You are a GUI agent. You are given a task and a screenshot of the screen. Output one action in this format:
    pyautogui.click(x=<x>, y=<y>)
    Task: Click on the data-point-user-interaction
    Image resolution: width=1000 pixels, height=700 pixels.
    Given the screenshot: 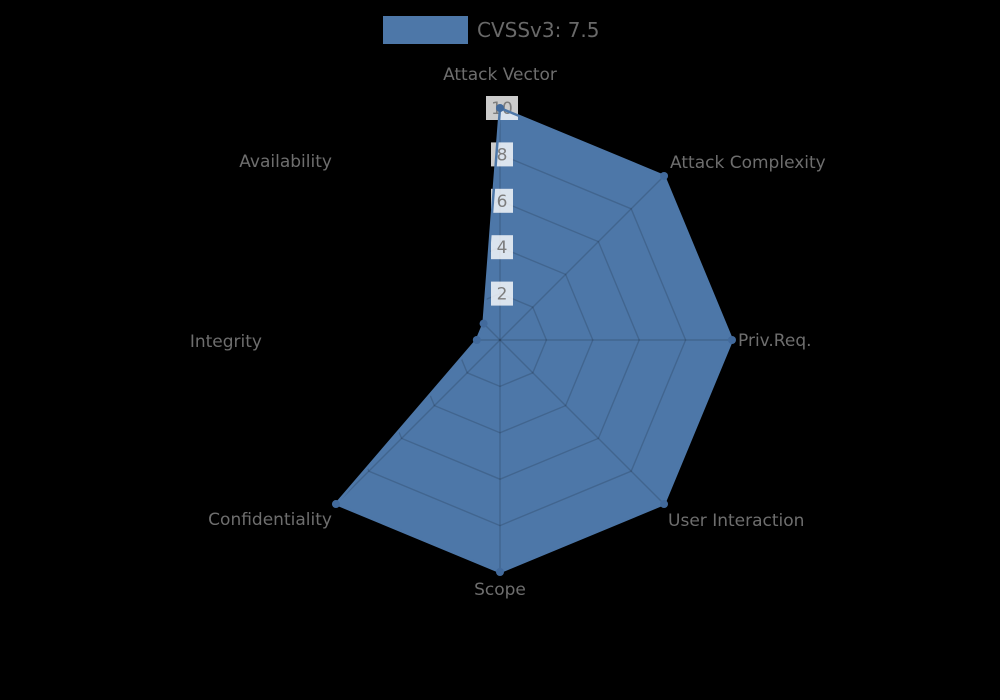 What is the action you would take?
    pyautogui.click(x=664, y=504)
    